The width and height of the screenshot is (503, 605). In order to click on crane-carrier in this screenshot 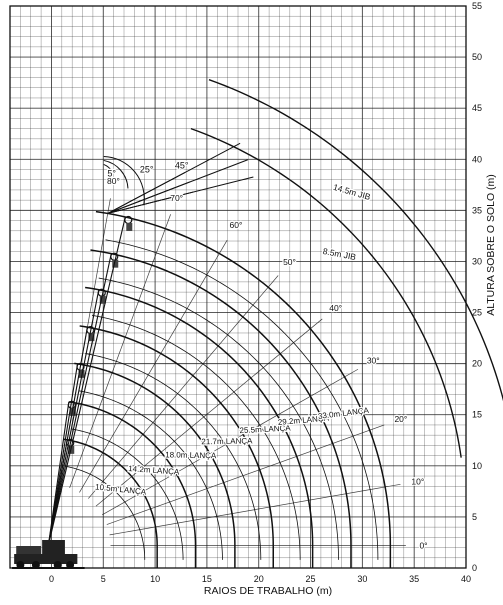, I will do `click(46, 559)`.